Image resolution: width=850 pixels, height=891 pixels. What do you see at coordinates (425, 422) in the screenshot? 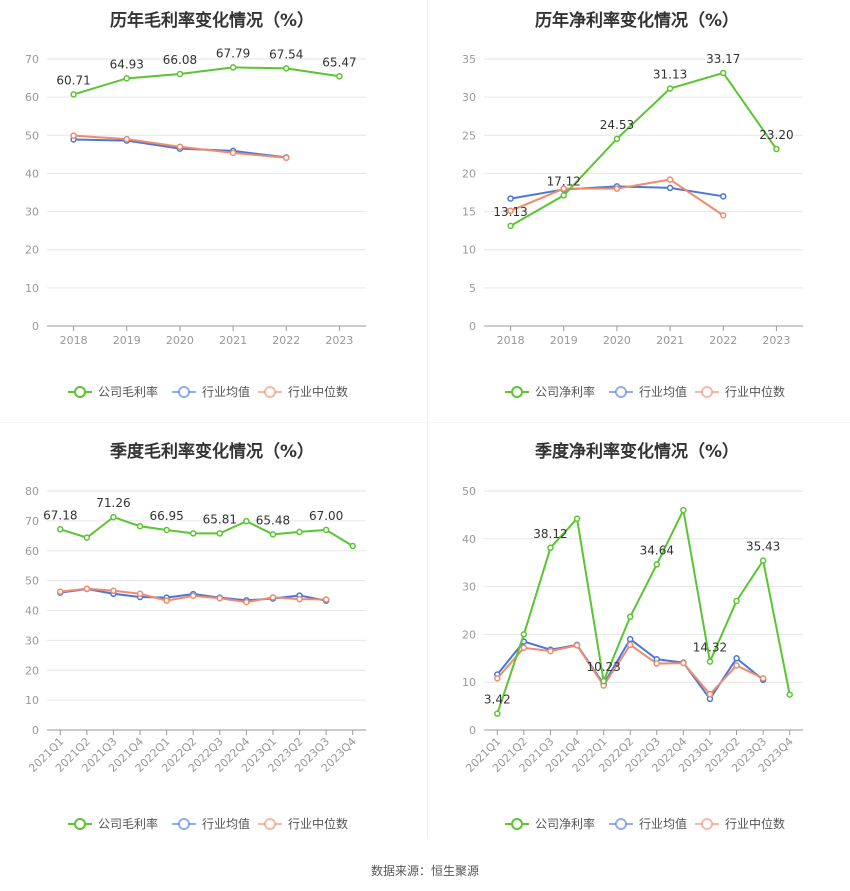
I see `horizontal-divider` at bounding box center [425, 422].